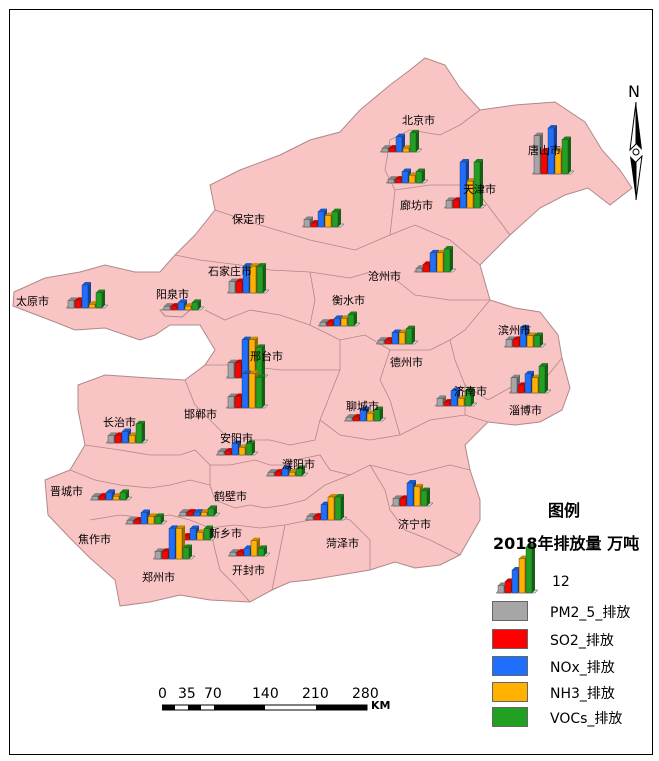  I want to click on city-label-12: 德州市, so click(406, 362).